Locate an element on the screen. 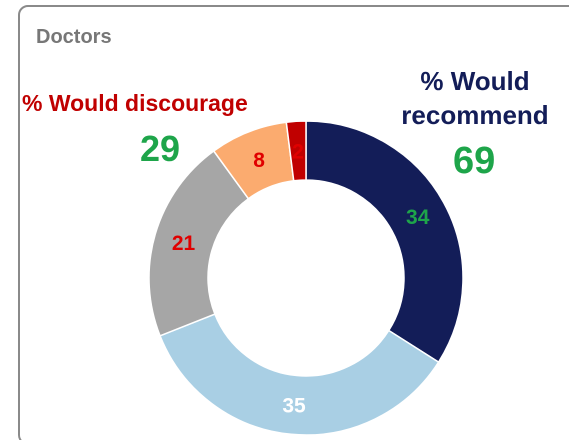 This screenshot has height=440, width=569. data-label: 34 is located at coordinates (418, 217).